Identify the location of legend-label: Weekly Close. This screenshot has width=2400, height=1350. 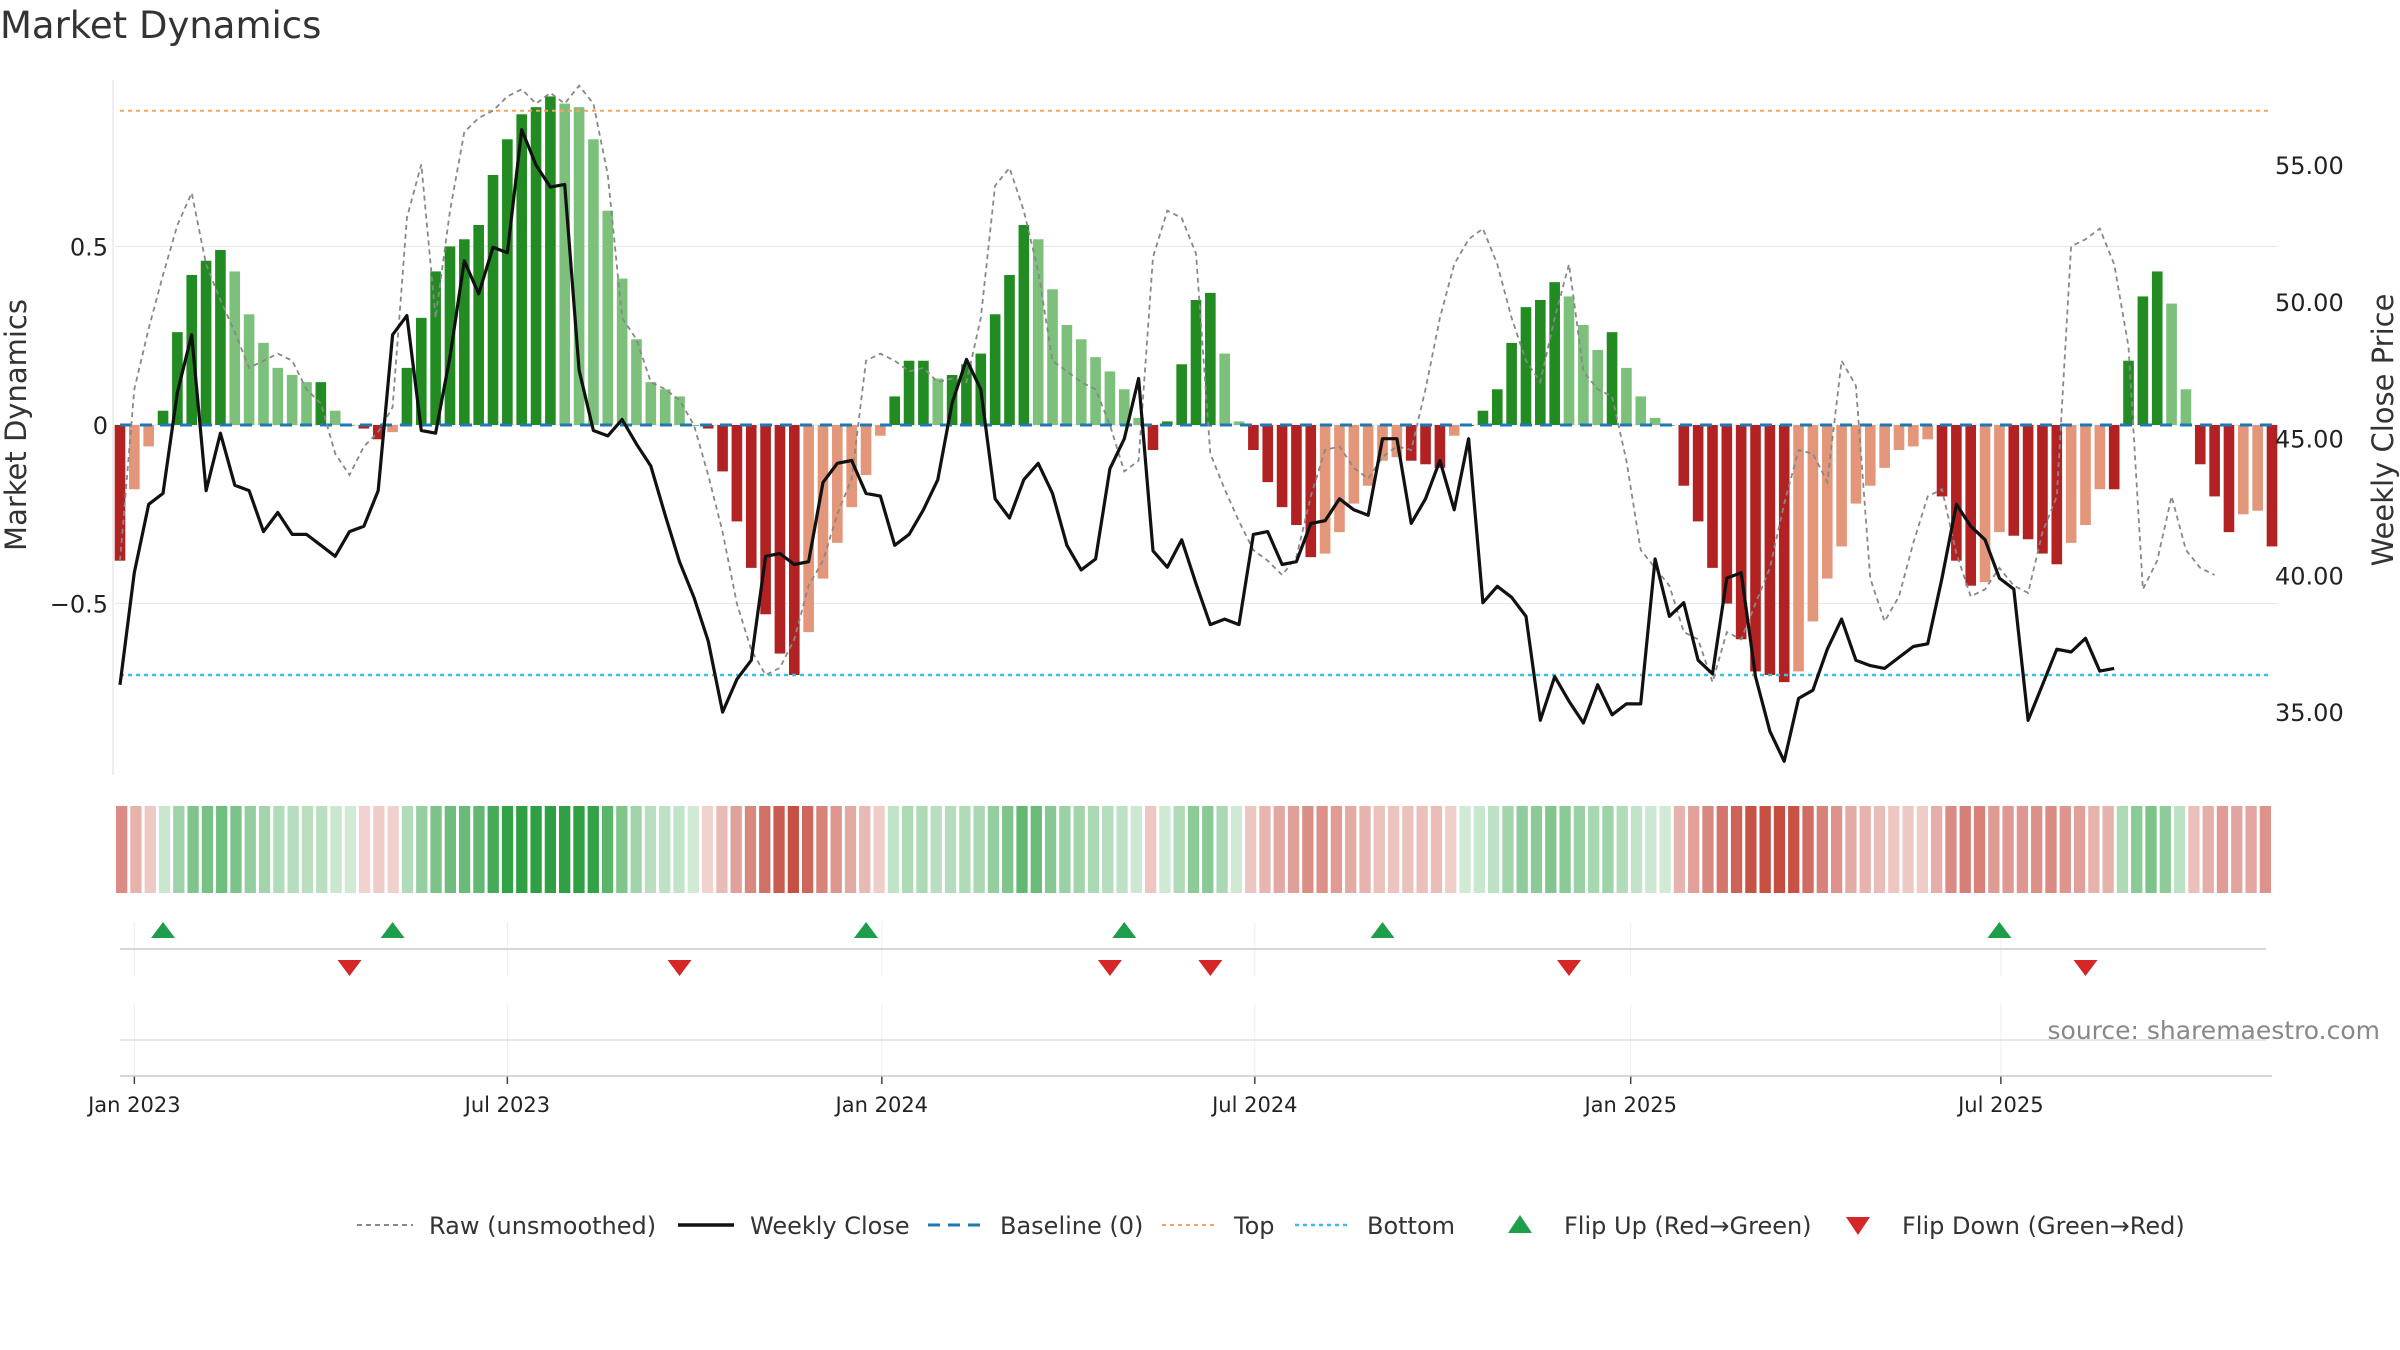
(830, 1226).